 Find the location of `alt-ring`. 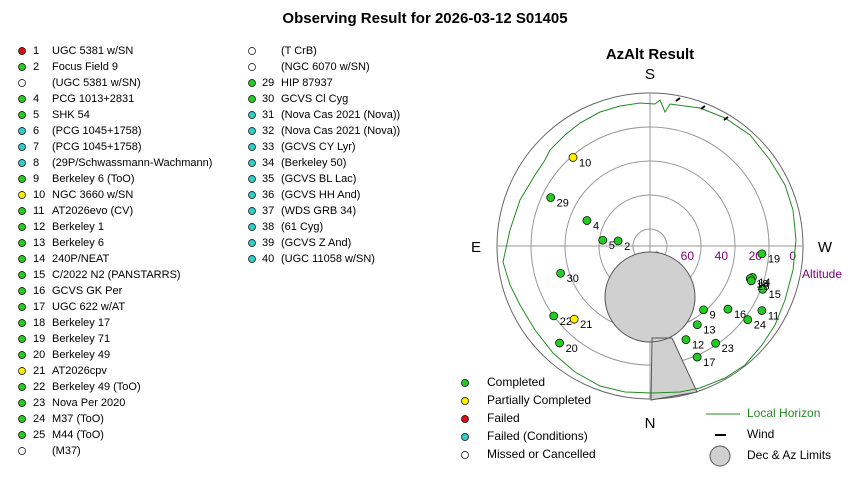

alt-ring is located at coordinates (650, 246).